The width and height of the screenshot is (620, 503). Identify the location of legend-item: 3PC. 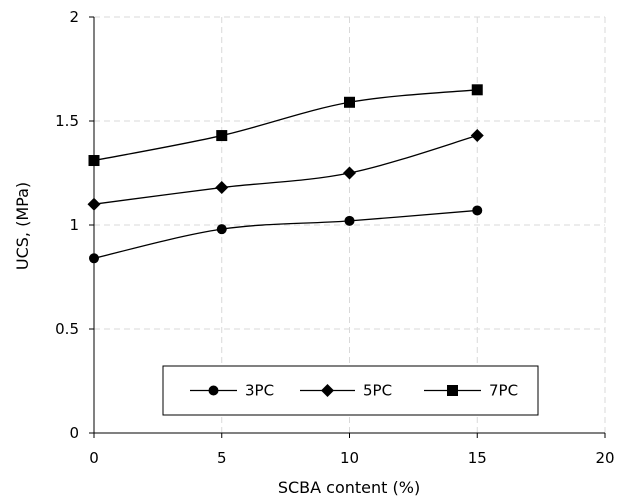
(232, 391).